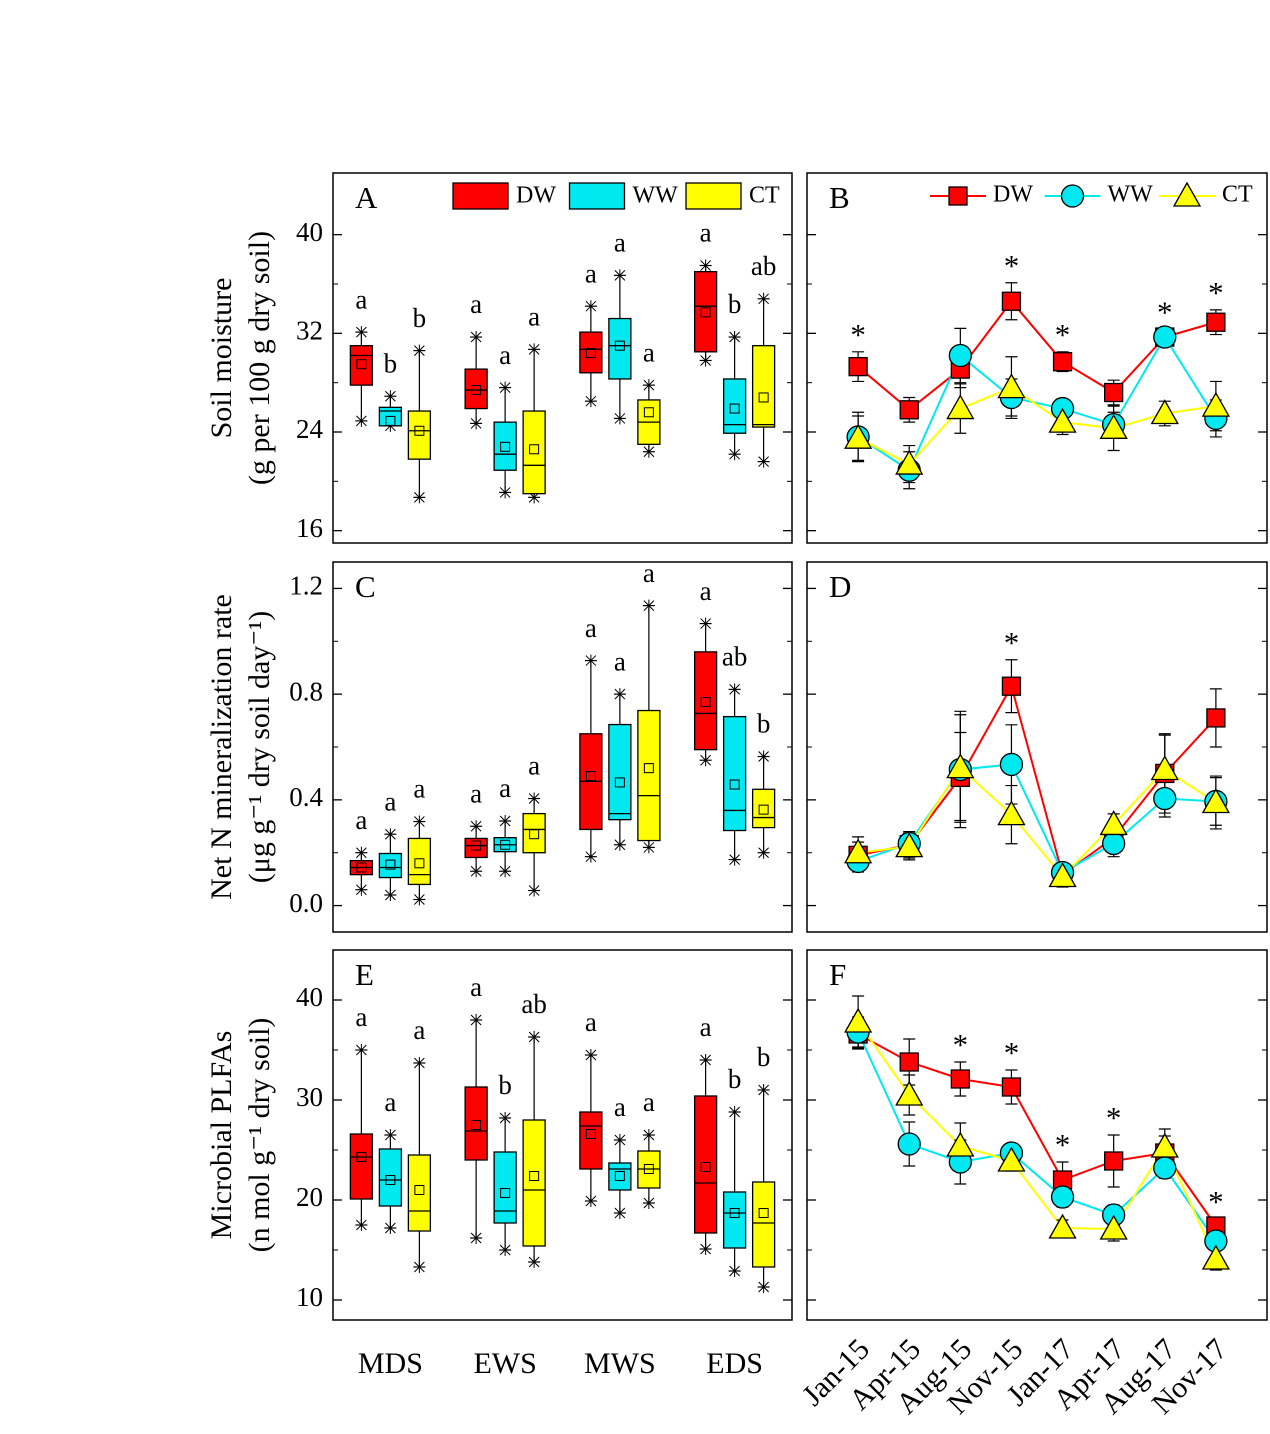 The width and height of the screenshot is (1270, 1434). I want to click on x-tick-label: MDS, so click(390, 1363).